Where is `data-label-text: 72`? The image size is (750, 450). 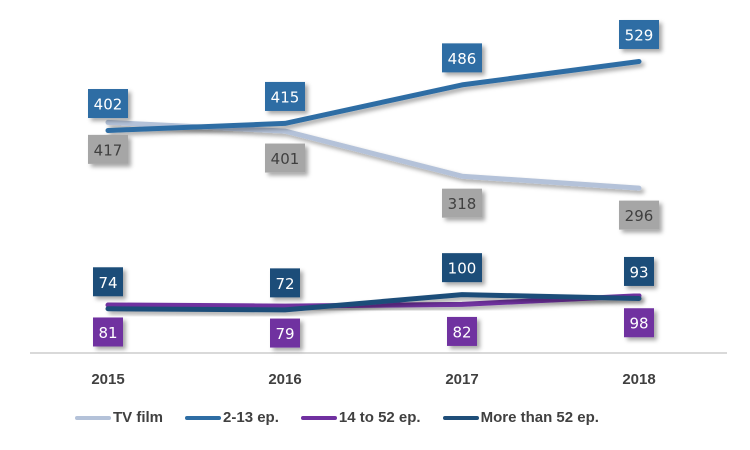
data-label-text: 72 is located at coordinates (284, 284).